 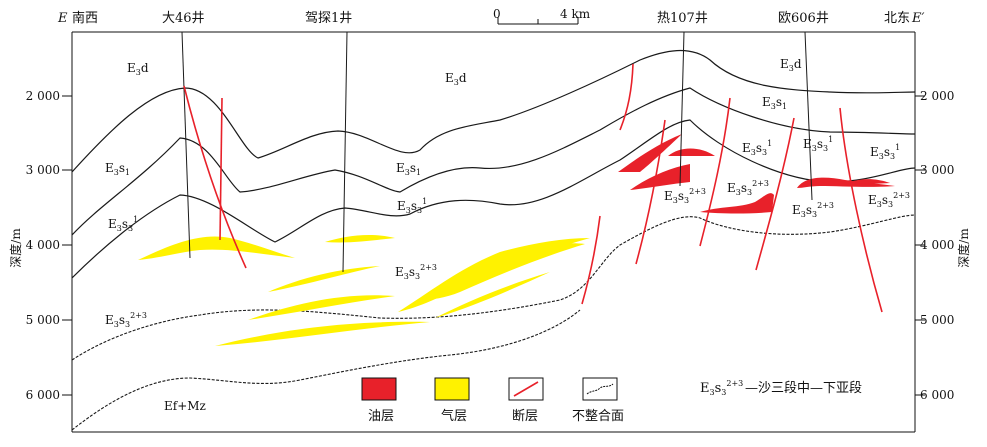 I want to click on oil-reservoirs, so click(x=756, y=174).